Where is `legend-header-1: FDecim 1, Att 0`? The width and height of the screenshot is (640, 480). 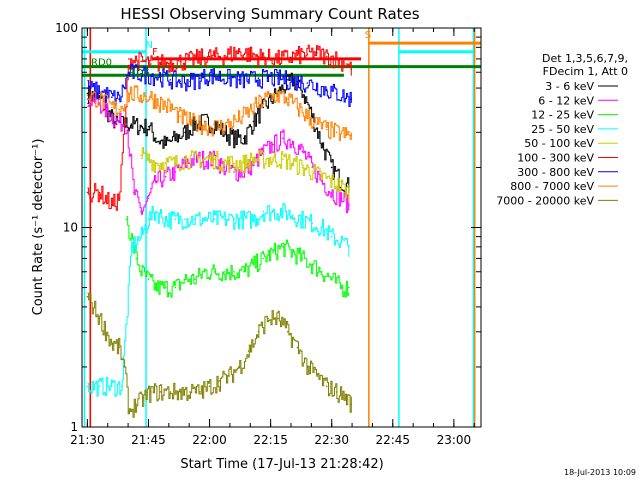
legend-header-1: FDecim 1, Att 0 is located at coordinates (585, 71).